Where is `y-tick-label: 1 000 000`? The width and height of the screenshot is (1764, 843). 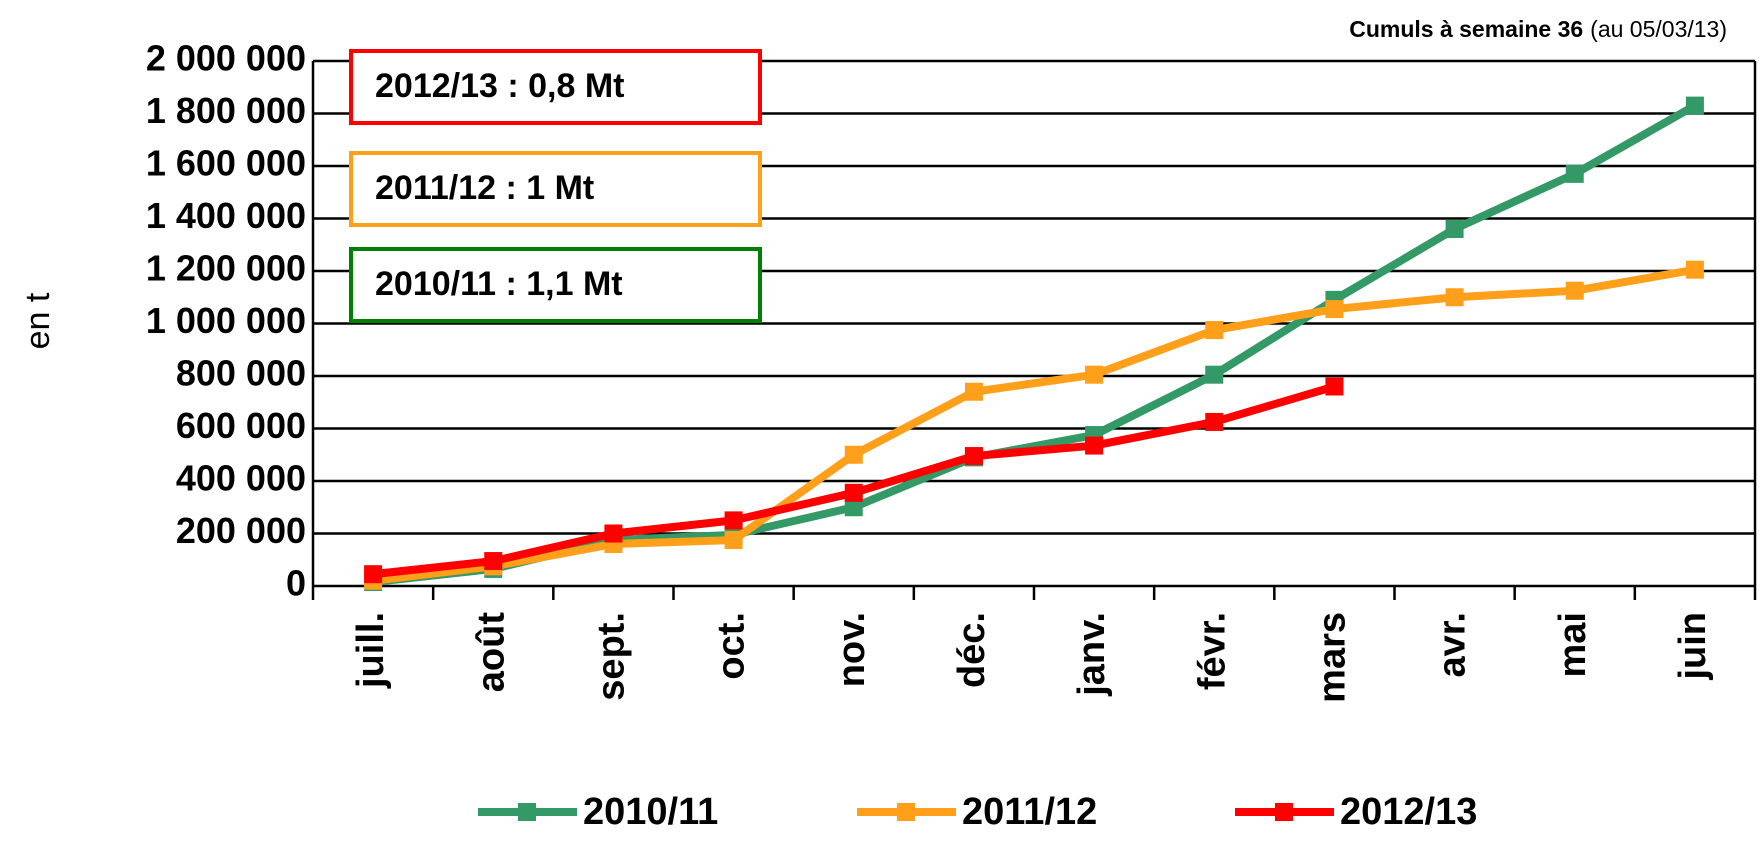 y-tick-label: 1 000 000 is located at coordinates (226, 320).